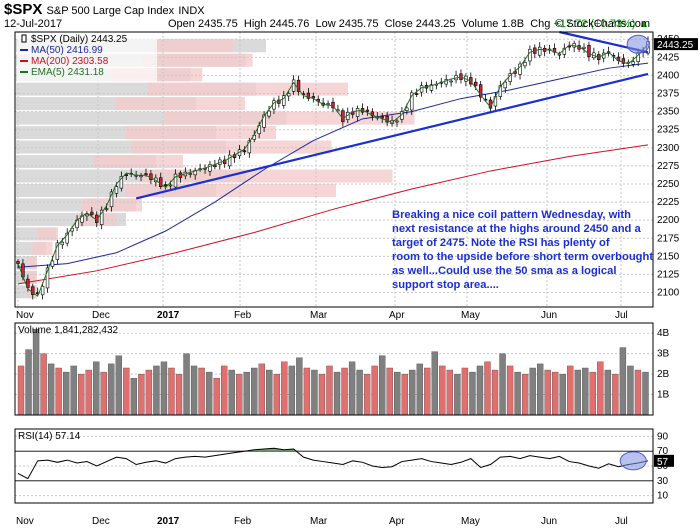 This screenshot has height=530, width=700. What do you see at coordinates (79, 39) in the screenshot?
I see `legend-label: $SPX (Daily) 2443.25` at bounding box center [79, 39].